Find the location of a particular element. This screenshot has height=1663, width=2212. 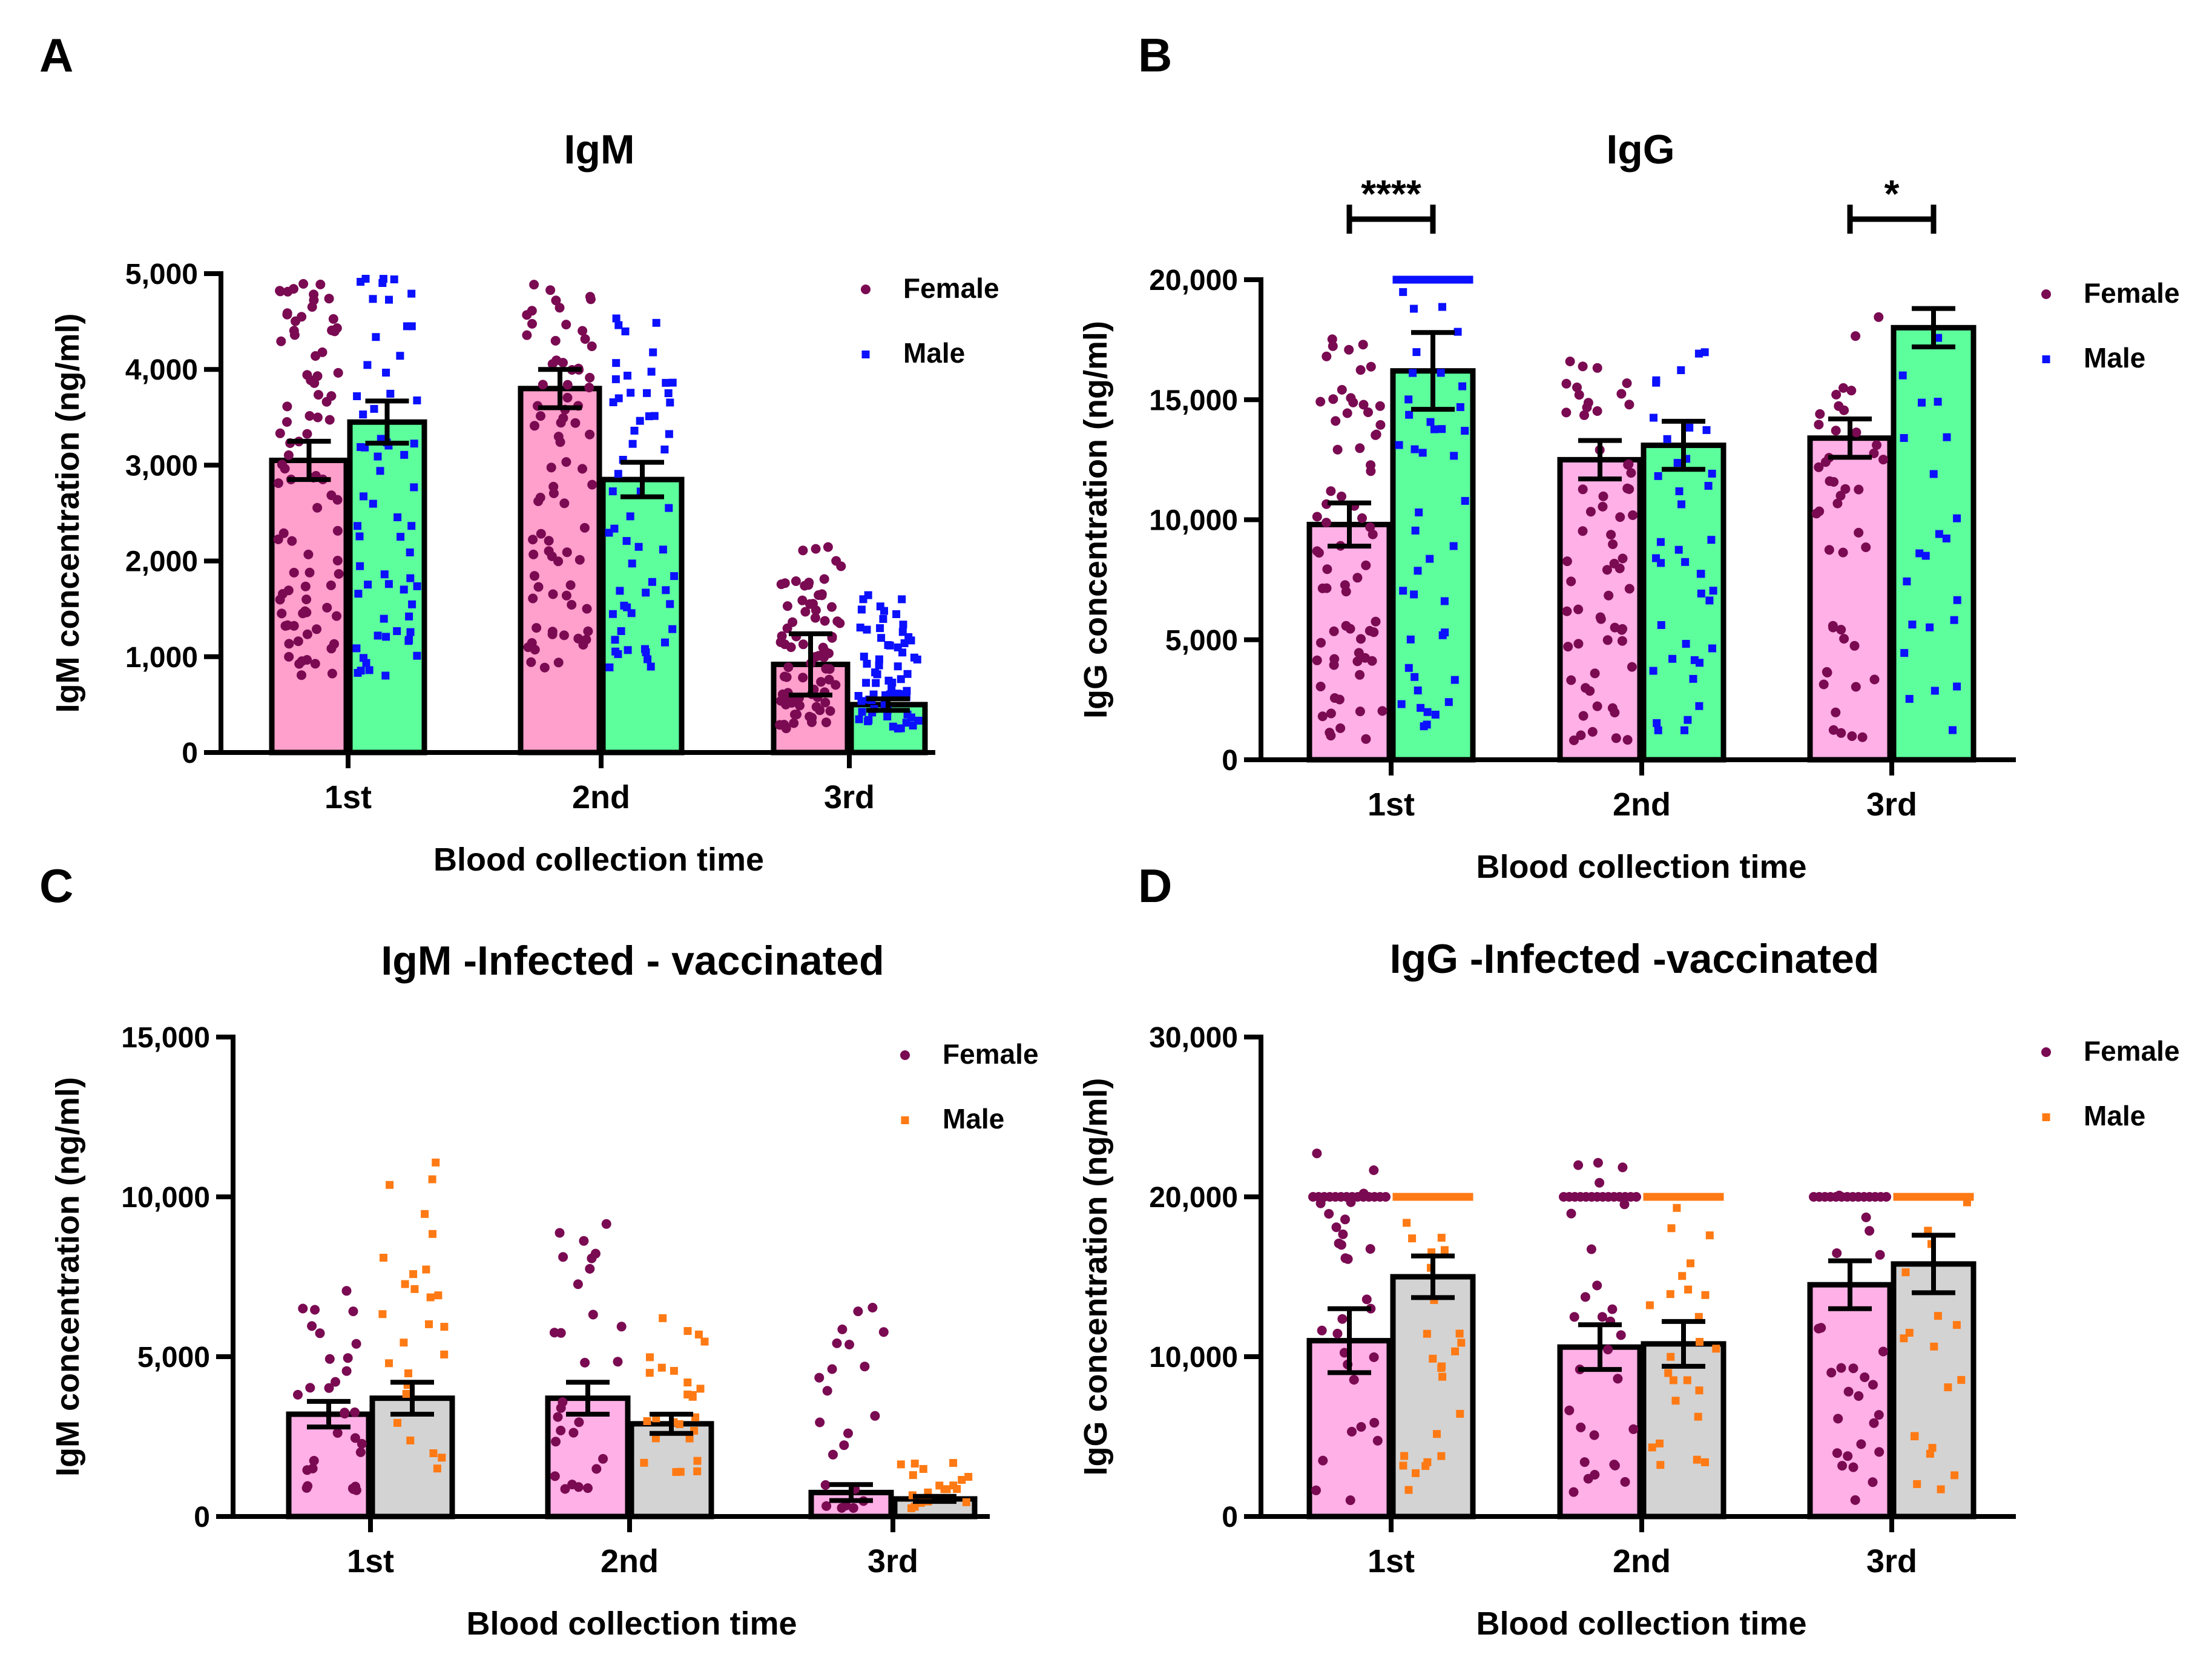

panel-d-points-female-3rd is located at coordinates (1850, 1347).